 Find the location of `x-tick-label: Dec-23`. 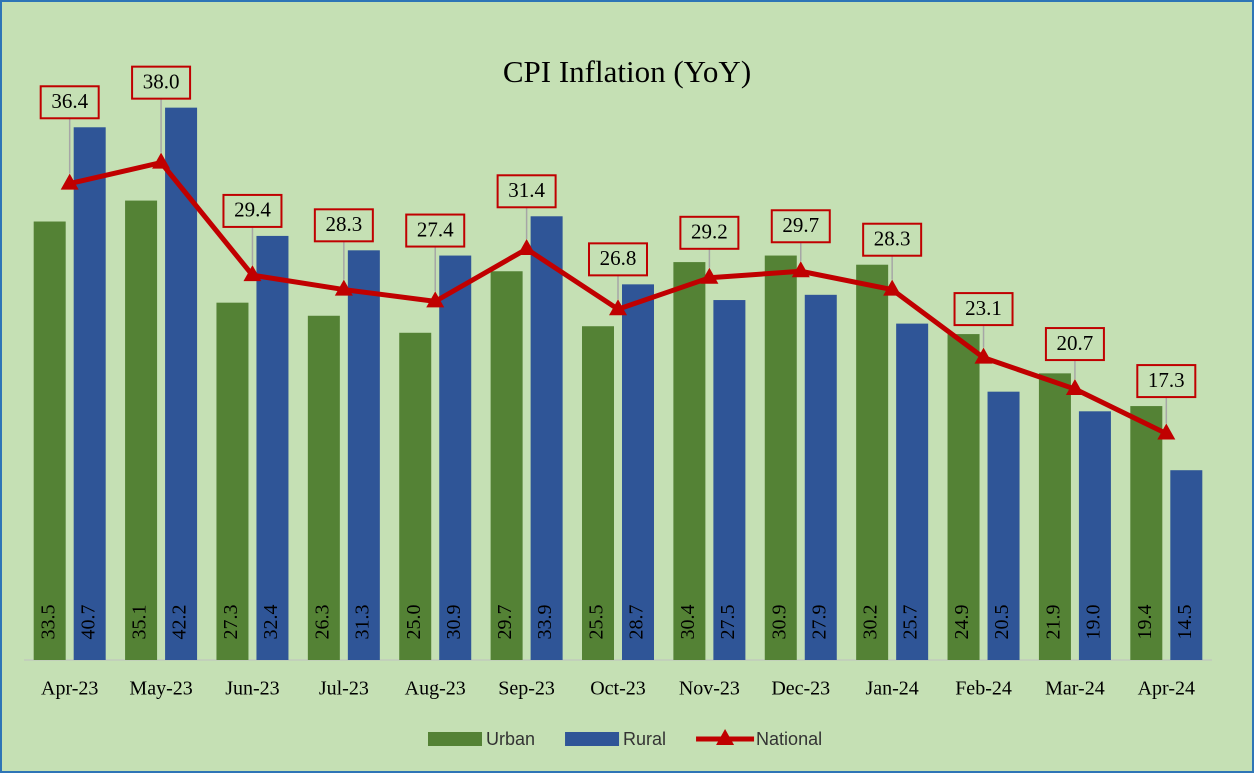

x-tick-label: Dec-23 is located at coordinates (800, 689).